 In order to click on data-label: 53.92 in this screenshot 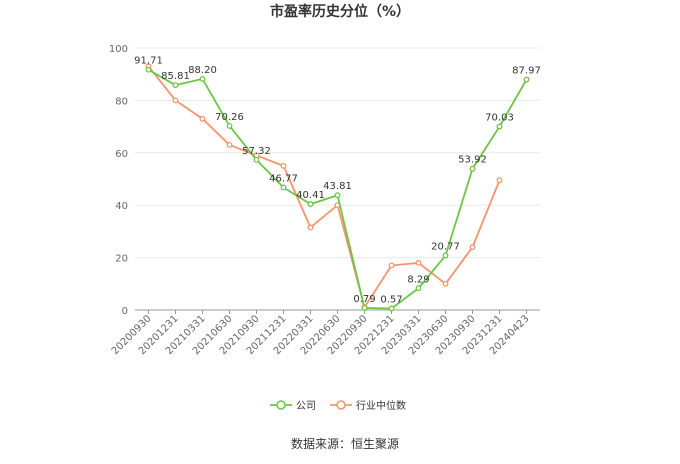, I will do `click(472, 160)`.